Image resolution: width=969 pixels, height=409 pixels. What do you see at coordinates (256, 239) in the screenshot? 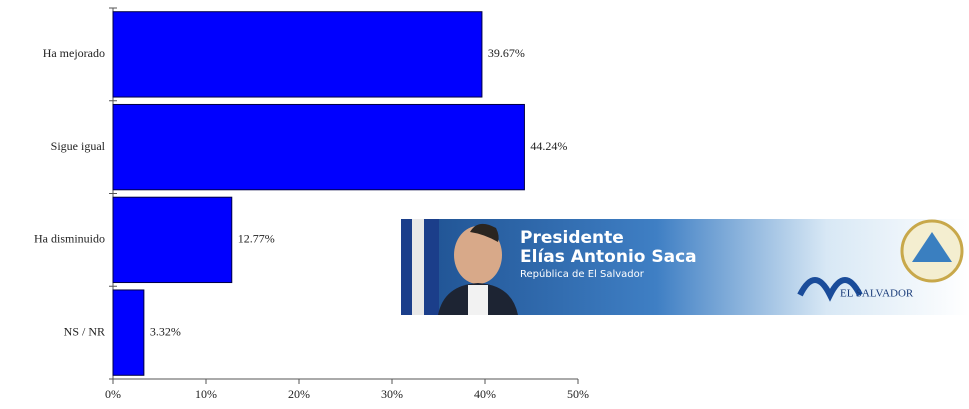
I see `value-label: 12.77%` at bounding box center [256, 239].